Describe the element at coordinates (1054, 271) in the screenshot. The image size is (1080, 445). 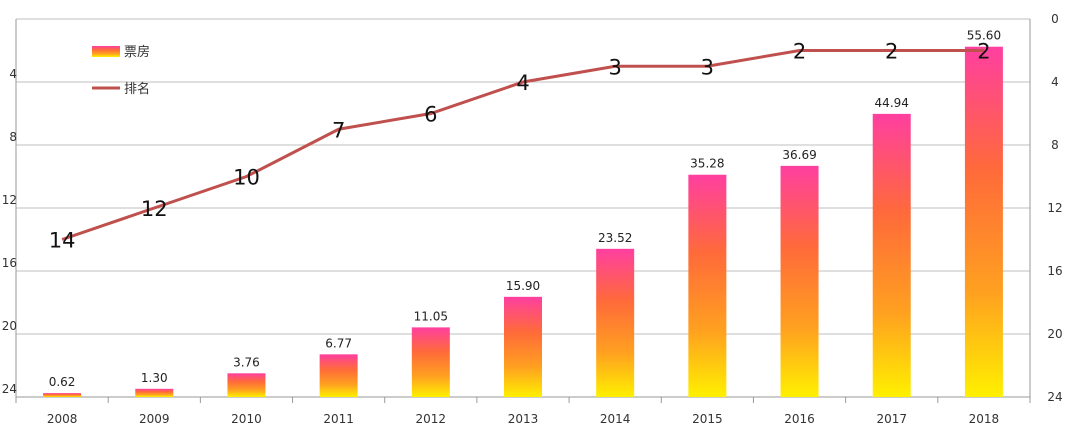
I see `right-tick-label: 16` at that location.